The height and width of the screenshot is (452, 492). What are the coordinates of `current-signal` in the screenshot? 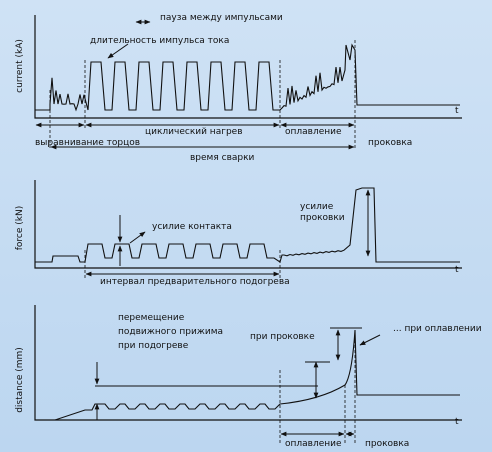 It's located at (247, 77).